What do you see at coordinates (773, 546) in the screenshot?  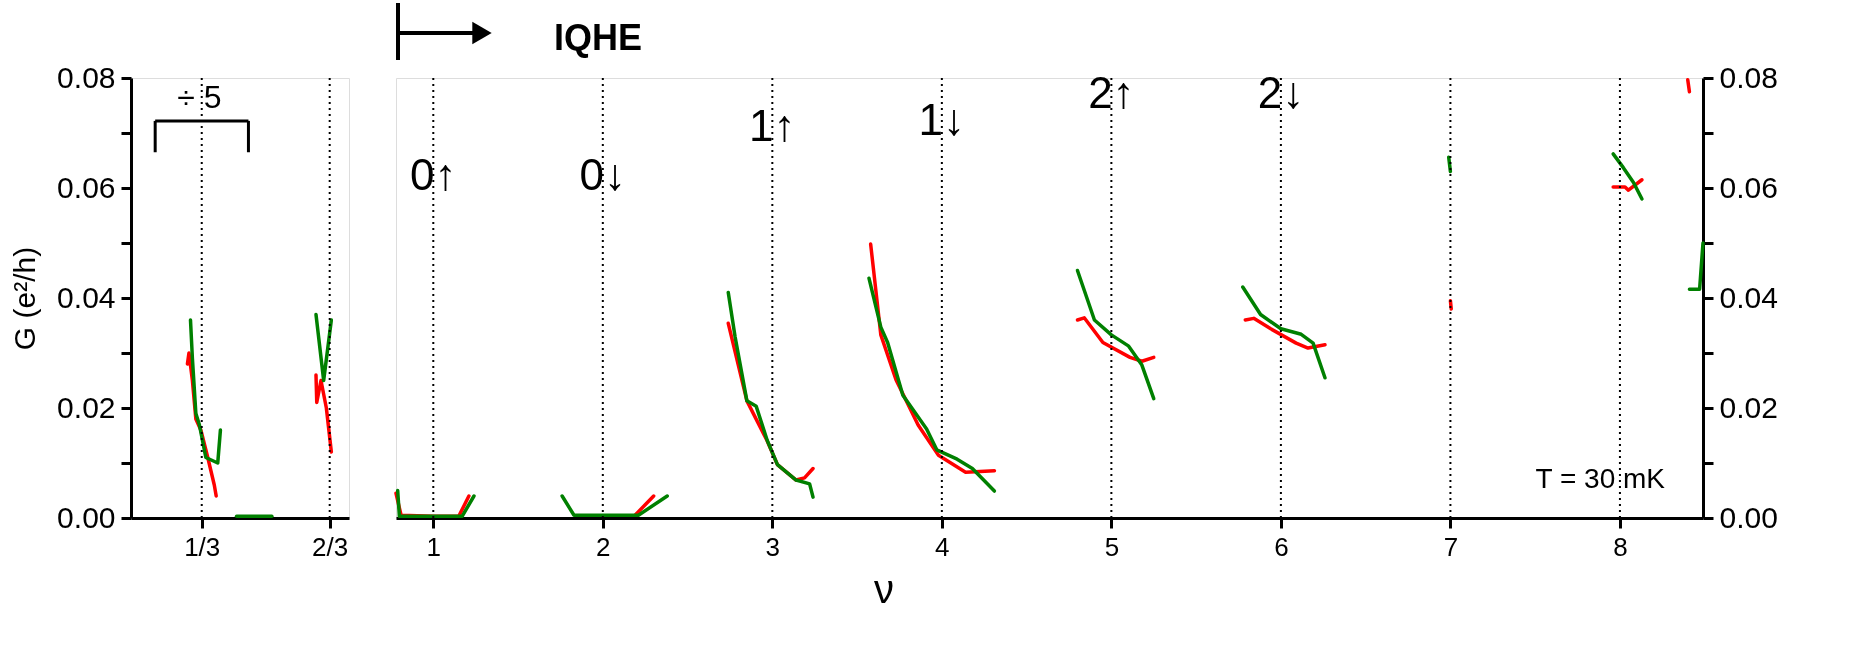 I see `x-tick-label: 3` at bounding box center [773, 546].